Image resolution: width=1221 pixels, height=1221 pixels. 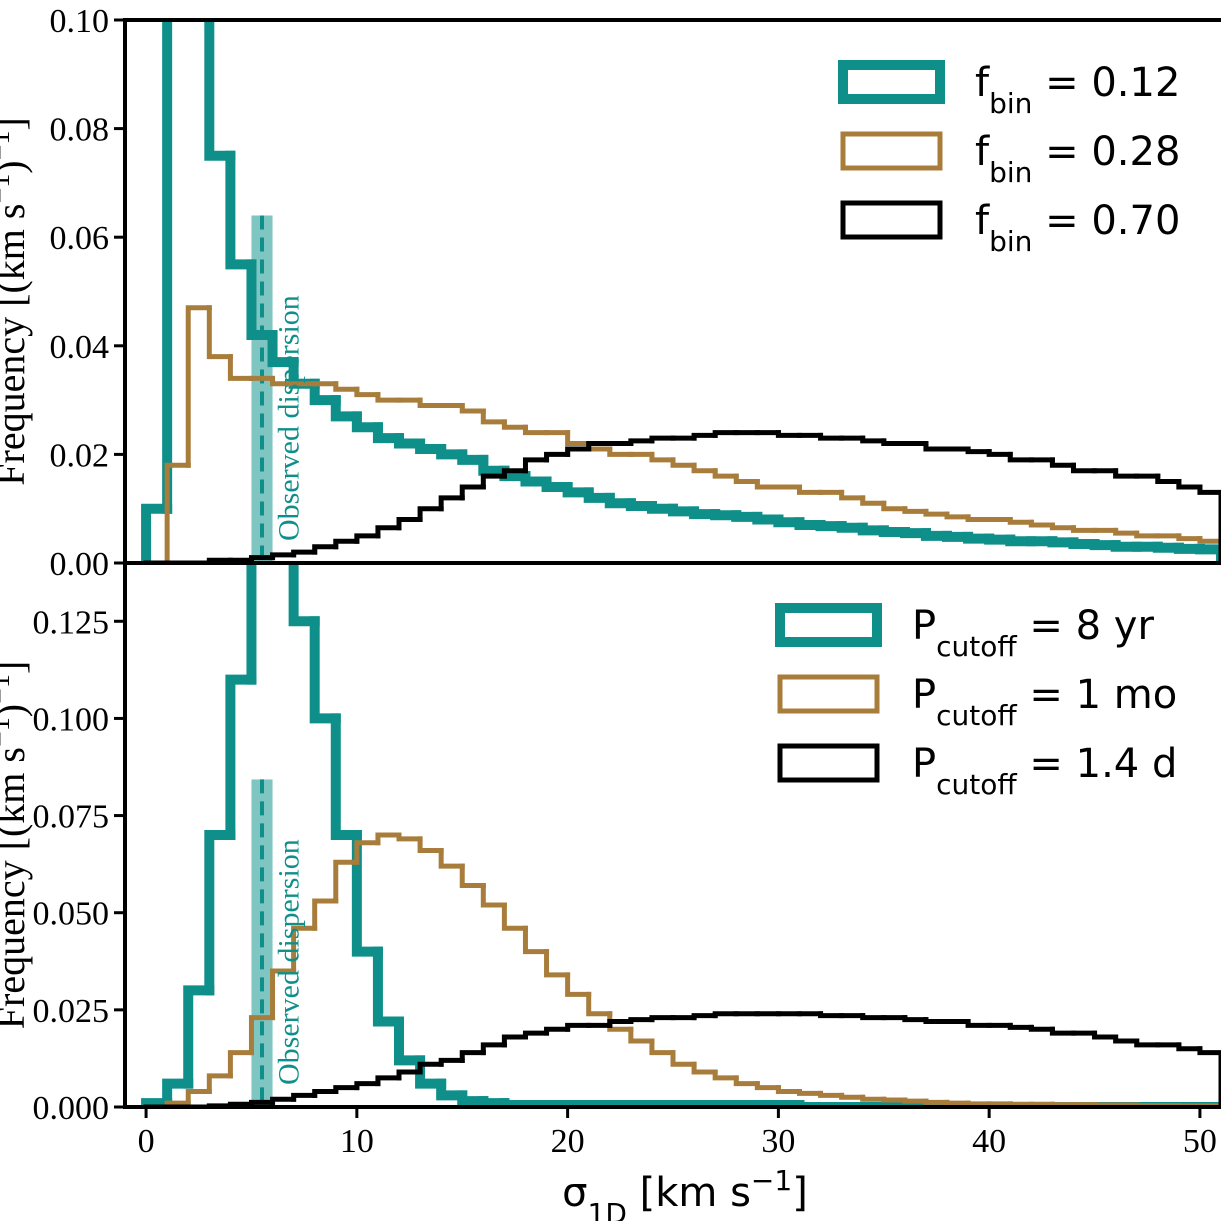 I want to click on legend-swatch, so click(x=828, y=694).